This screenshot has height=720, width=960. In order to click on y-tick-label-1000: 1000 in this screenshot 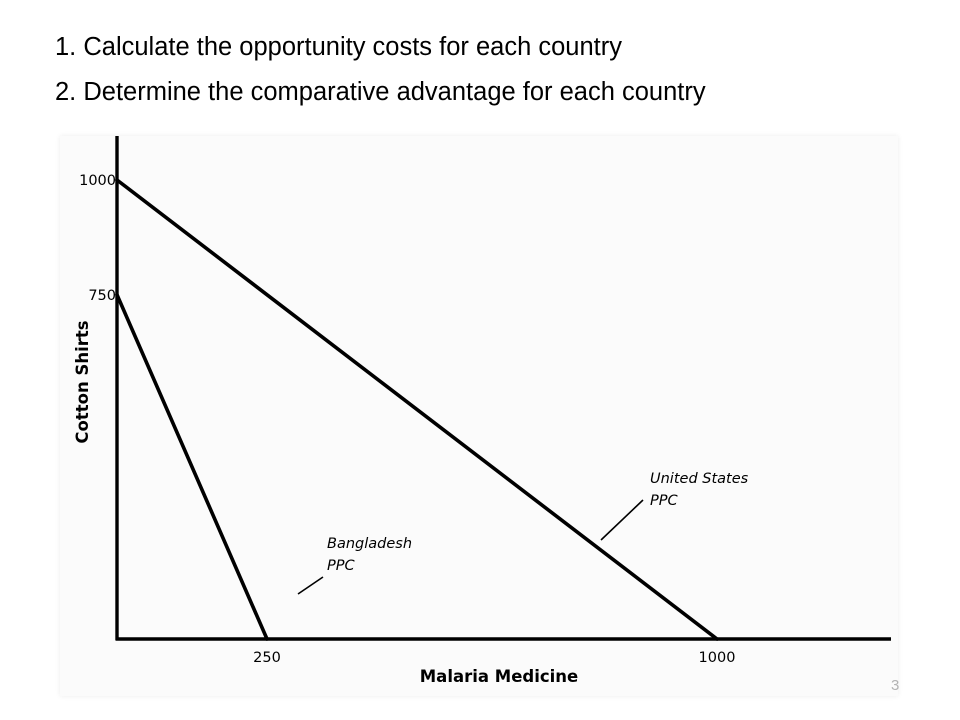, I will do `click(97, 181)`.